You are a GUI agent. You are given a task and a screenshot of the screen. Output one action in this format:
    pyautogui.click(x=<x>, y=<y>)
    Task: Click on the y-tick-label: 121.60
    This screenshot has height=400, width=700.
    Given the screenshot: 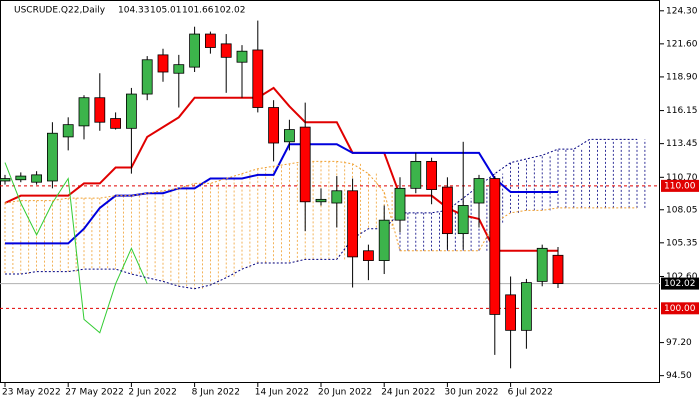 What is the action you would take?
    pyautogui.click(x=682, y=44)
    